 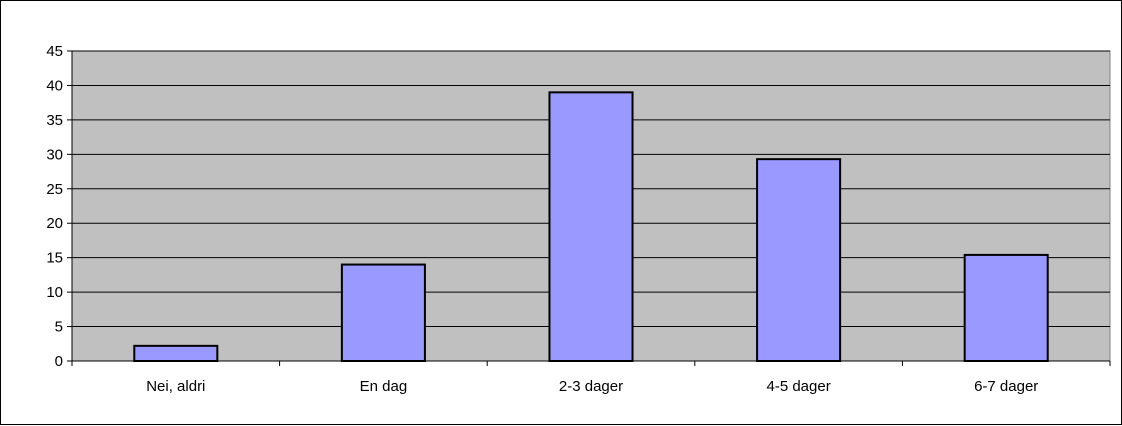 What do you see at coordinates (59, 361) in the screenshot?
I see `y-tick-label: 0` at bounding box center [59, 361].